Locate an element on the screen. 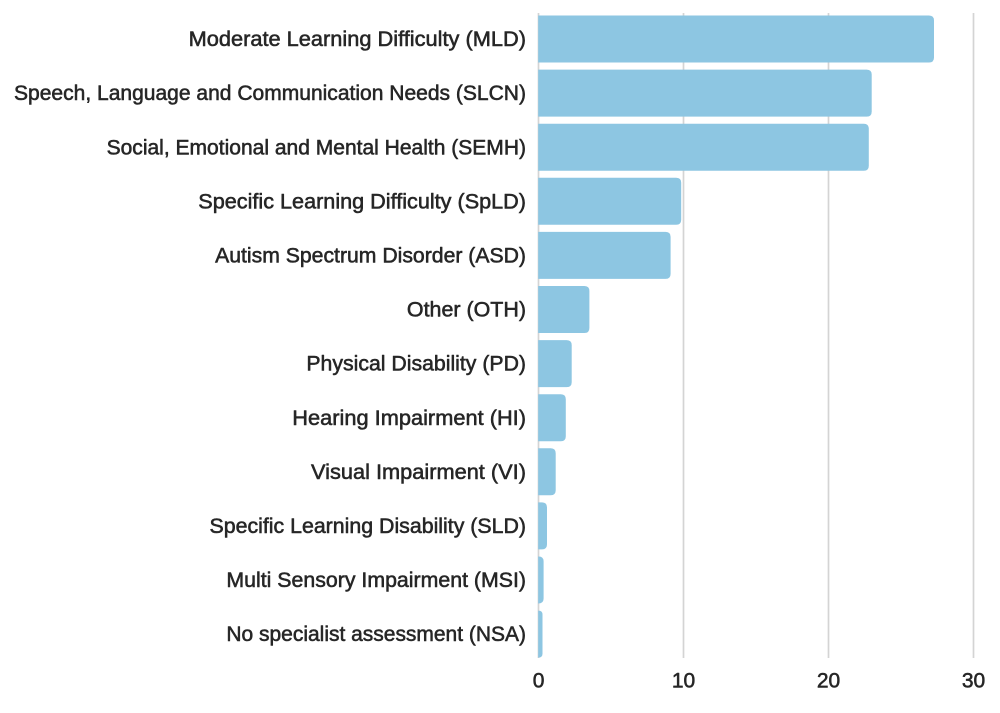  svg-text: 10 is located at coordinates (683, 681).